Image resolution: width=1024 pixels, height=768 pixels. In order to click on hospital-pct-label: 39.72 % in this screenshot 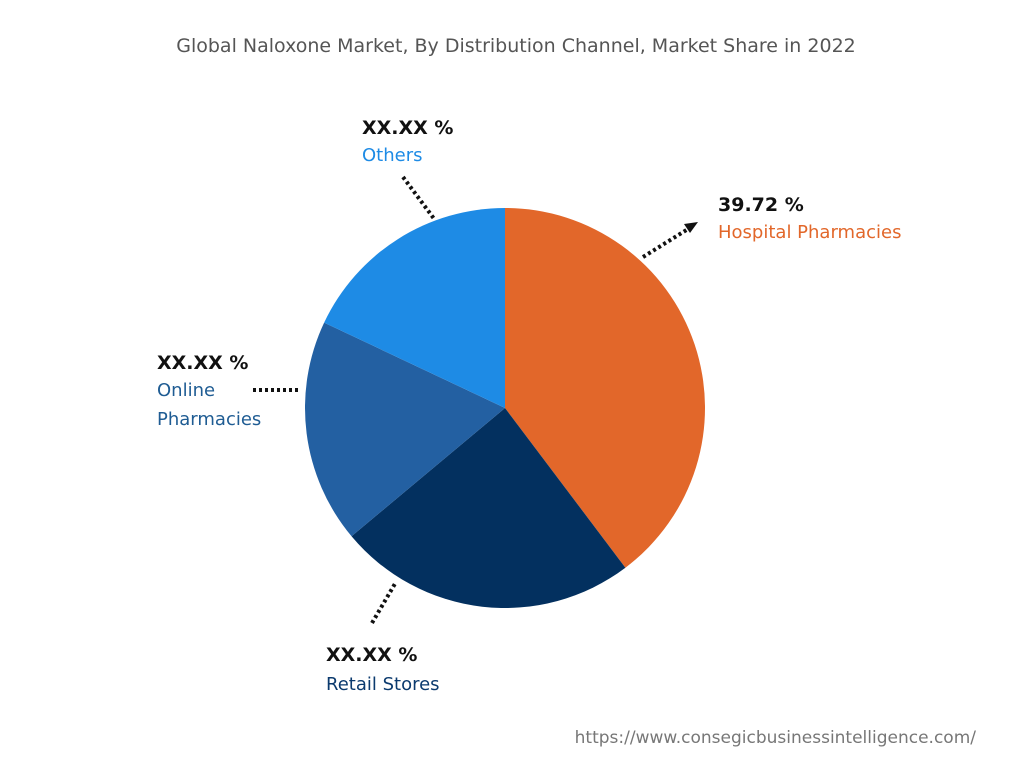, I will do `click(761, 205)`.